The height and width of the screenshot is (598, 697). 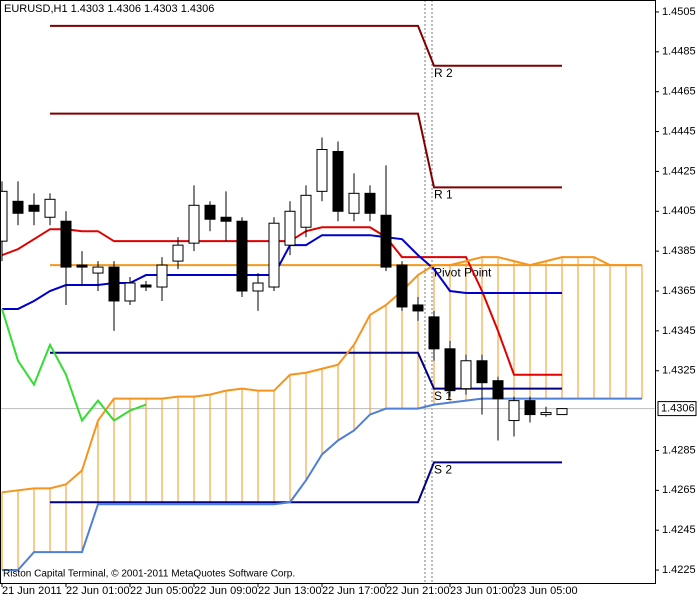 I want to click on y-tick-label: 1.4365, so click(x=679, y=291).